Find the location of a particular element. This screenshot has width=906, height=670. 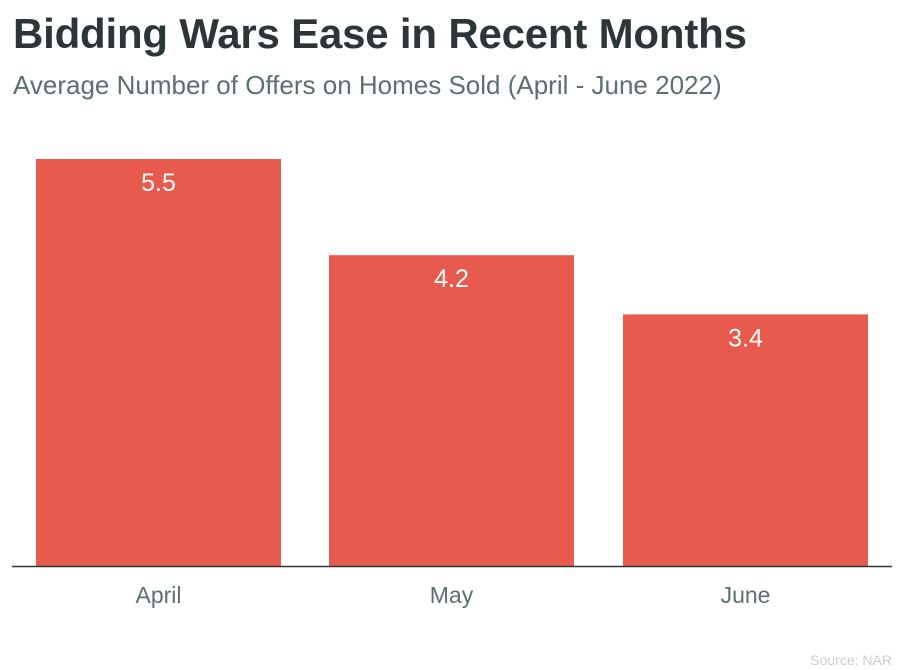

bar-value-label: 5.5 is located at coordinates (158, 183).